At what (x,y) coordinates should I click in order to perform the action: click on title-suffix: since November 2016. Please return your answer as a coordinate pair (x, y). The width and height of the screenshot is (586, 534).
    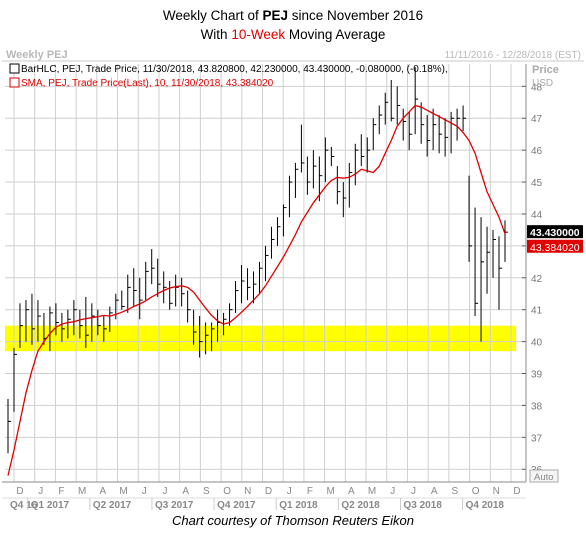
    Looking at the image, I should click on (356, 15).